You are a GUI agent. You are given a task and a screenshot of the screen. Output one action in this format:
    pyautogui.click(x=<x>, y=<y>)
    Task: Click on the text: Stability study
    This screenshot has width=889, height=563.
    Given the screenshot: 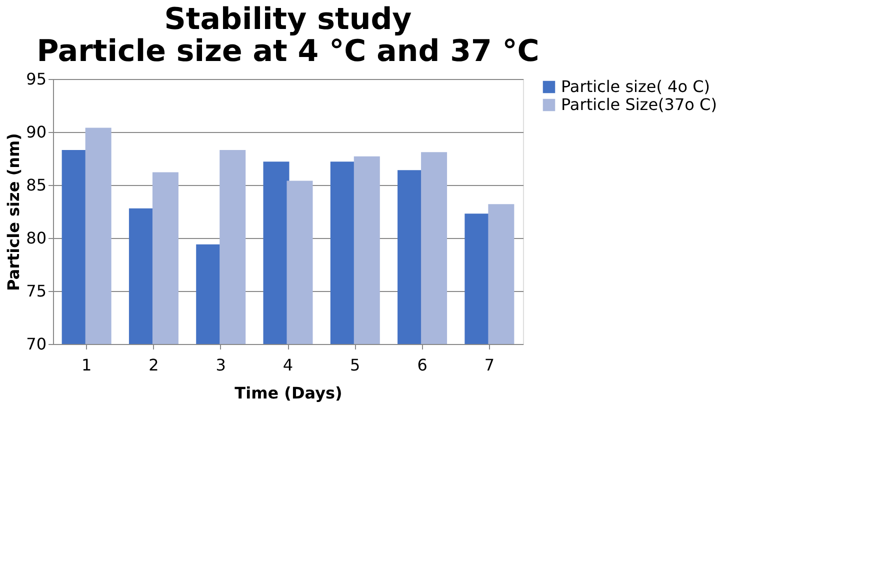 What is the action you would take?
    pyautogui.click(x=288, y=19)
    